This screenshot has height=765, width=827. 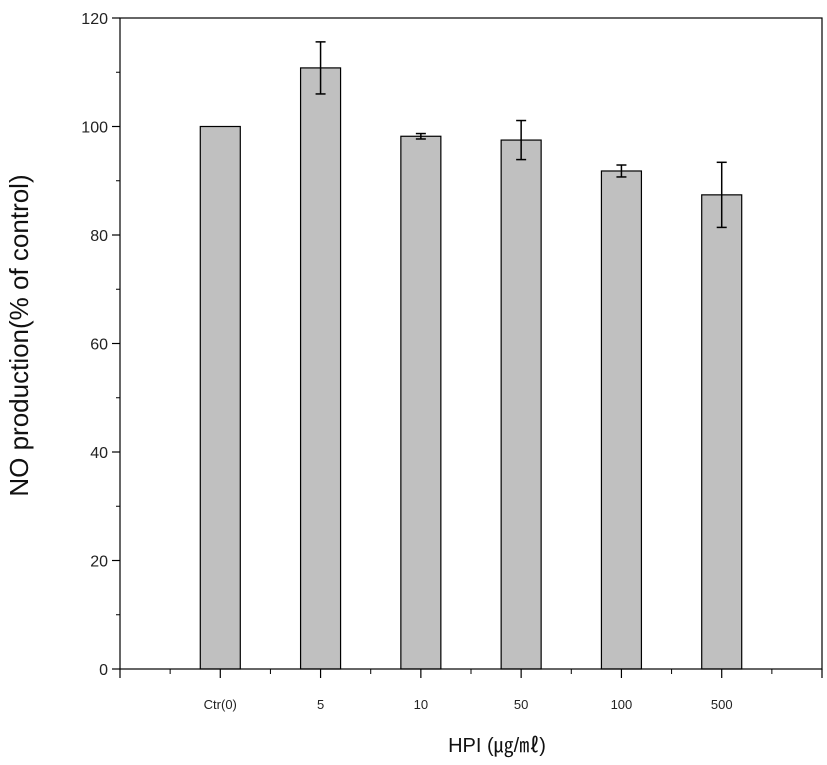 I want to click on x-tick-label: 50, so click(x=521, y=704).